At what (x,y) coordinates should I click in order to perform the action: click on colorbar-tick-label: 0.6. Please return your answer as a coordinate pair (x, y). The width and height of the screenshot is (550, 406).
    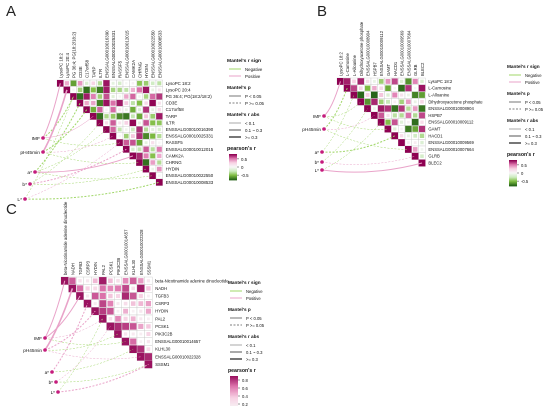
    Looking at the image, I should click on (245, 388).